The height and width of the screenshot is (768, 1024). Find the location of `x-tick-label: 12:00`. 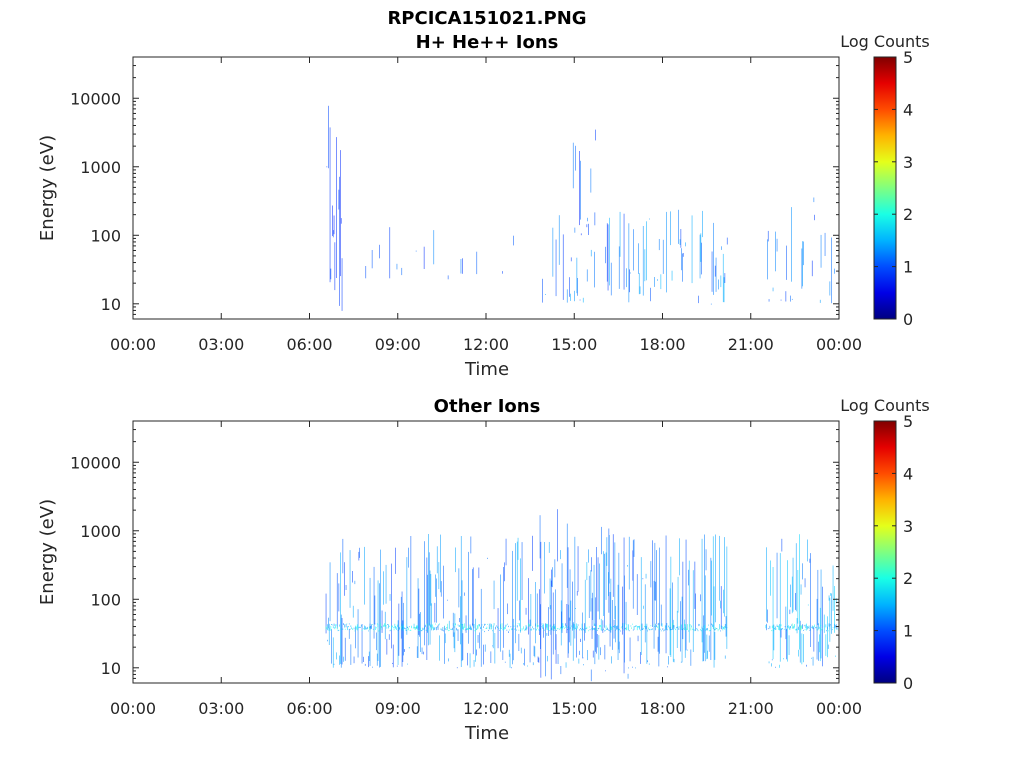

x-tick-label: 12:00 is located at coordinates (486, 708).